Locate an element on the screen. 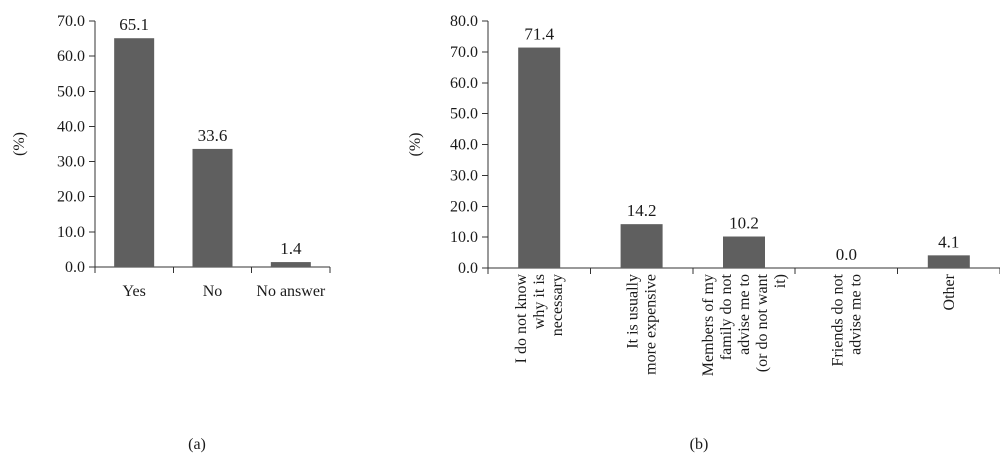  y-tick-label: 80.0 is located at coordinates (464, 21).